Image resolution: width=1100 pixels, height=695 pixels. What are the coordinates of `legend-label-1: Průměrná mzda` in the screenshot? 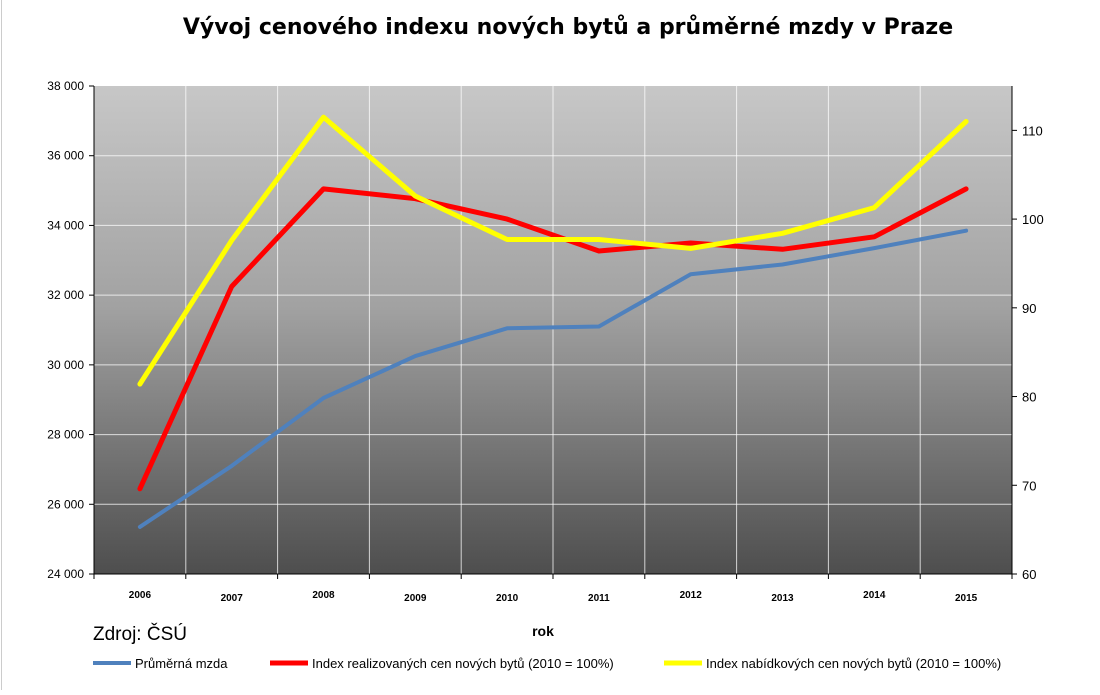 It's located at (181, 663).